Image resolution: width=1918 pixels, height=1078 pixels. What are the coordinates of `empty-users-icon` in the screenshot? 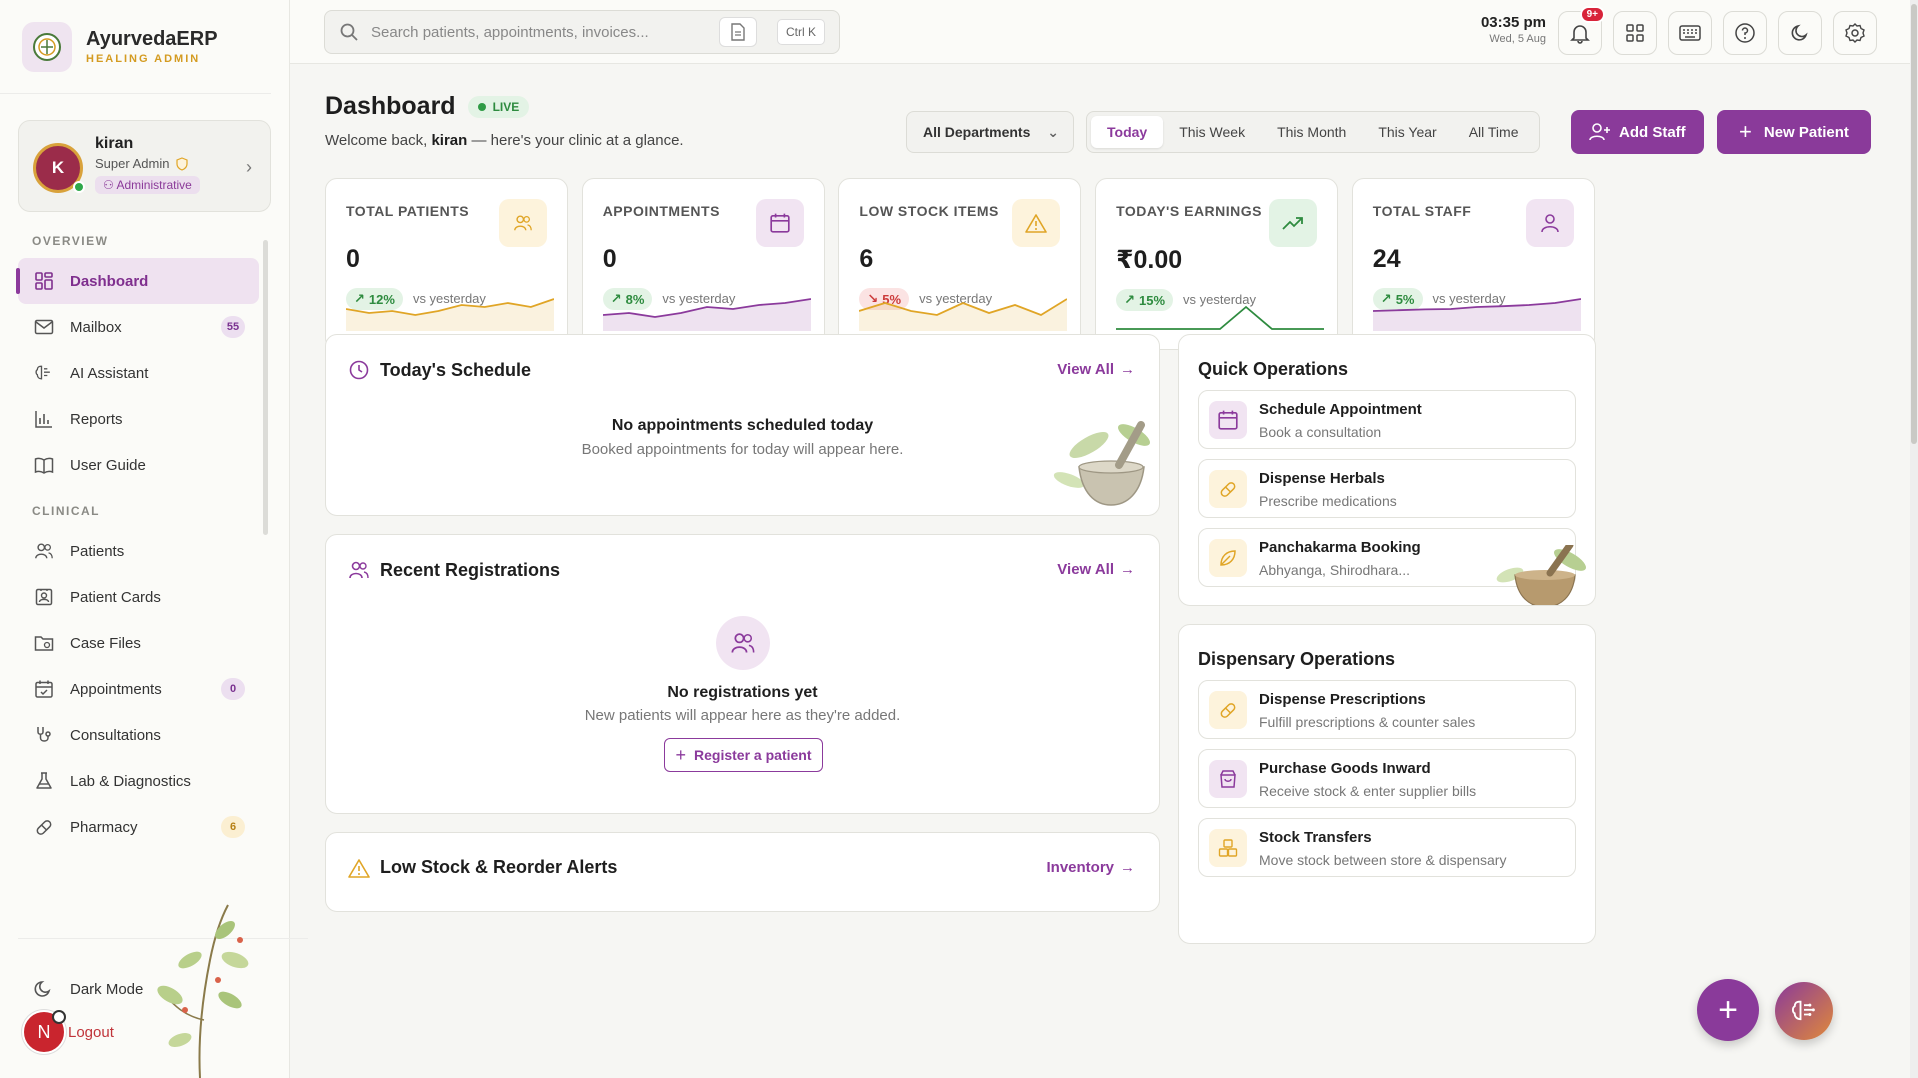 It's located at (743, 643).